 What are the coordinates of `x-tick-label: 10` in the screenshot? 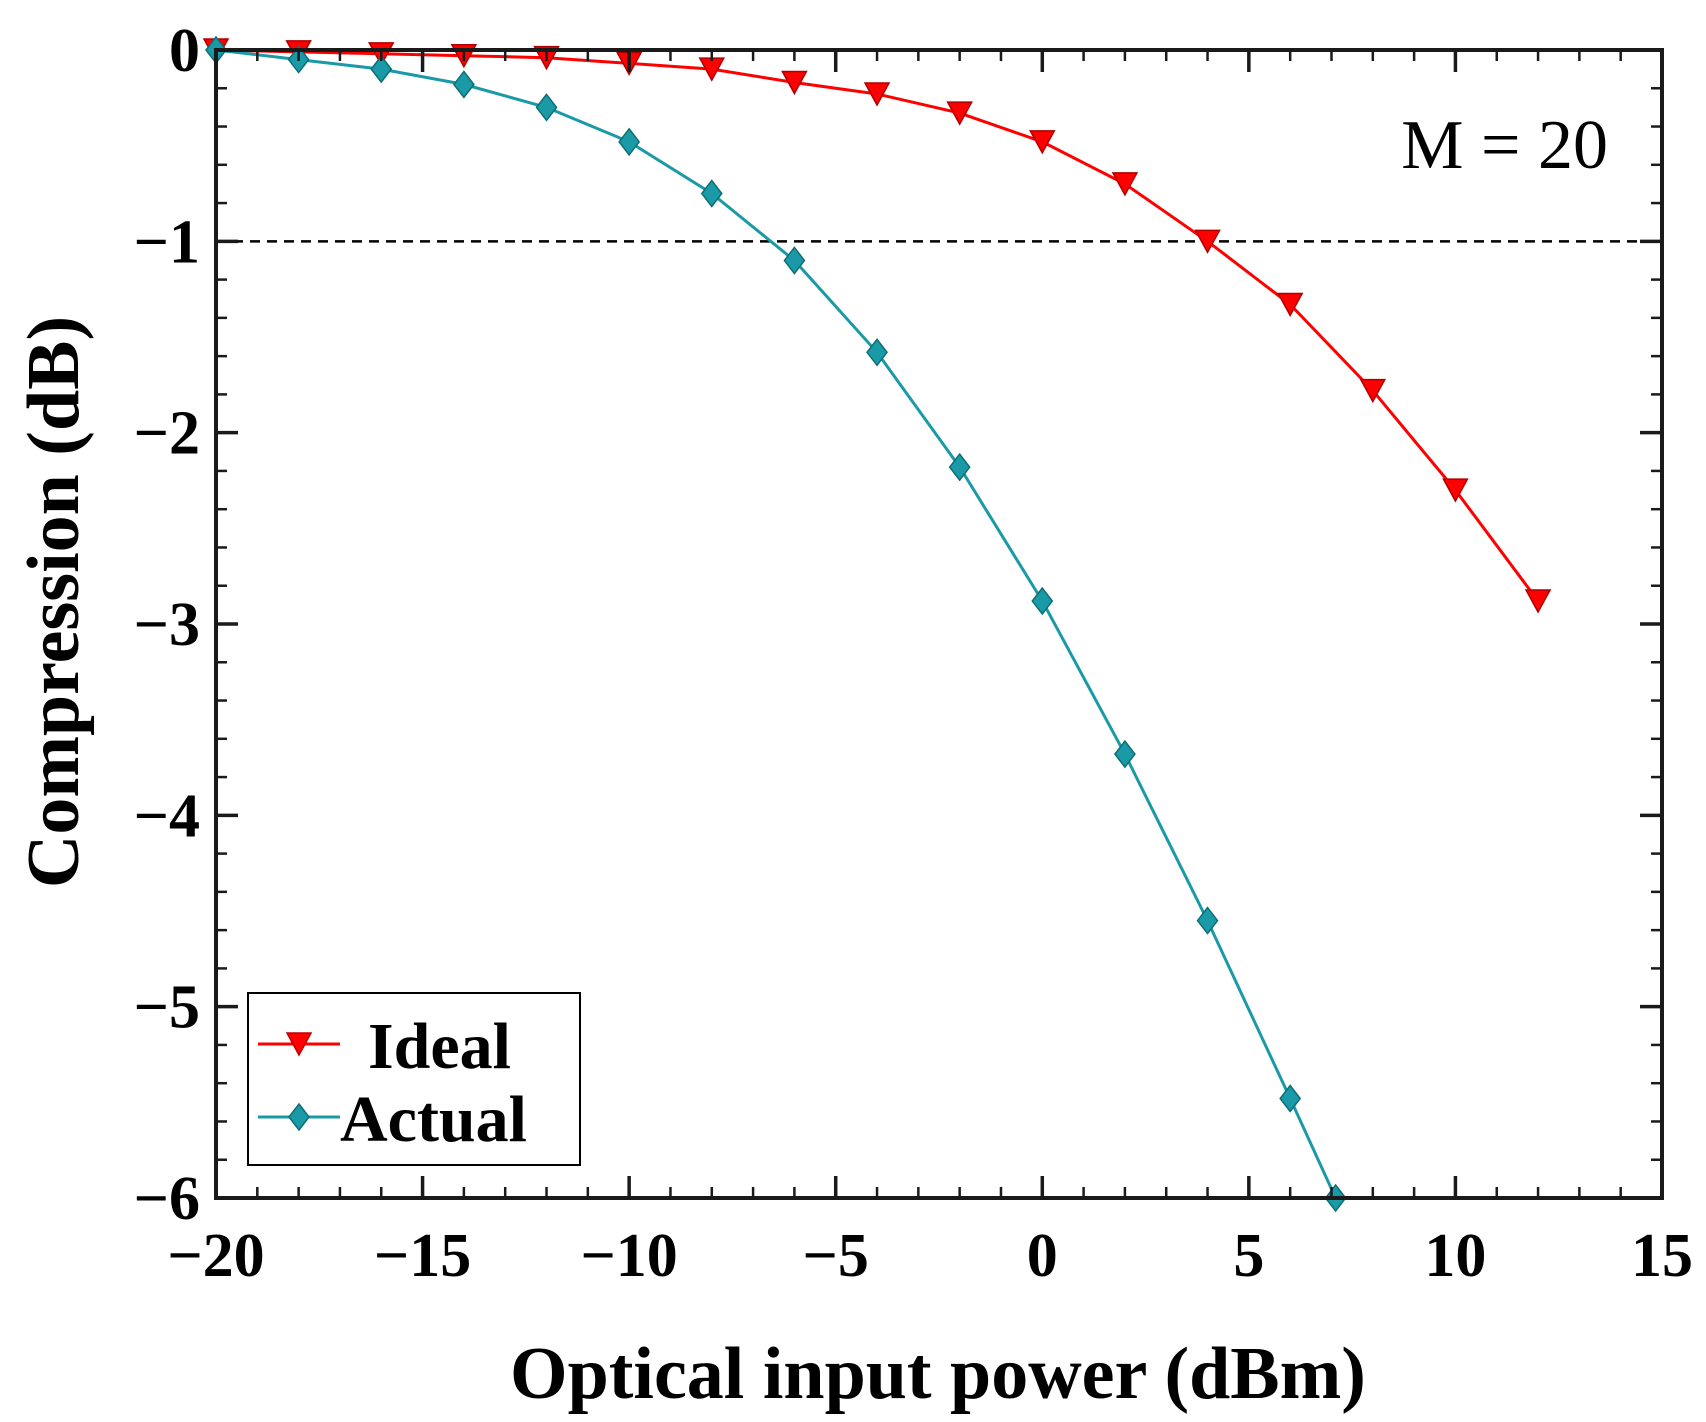 It's located at (1455, 1256).